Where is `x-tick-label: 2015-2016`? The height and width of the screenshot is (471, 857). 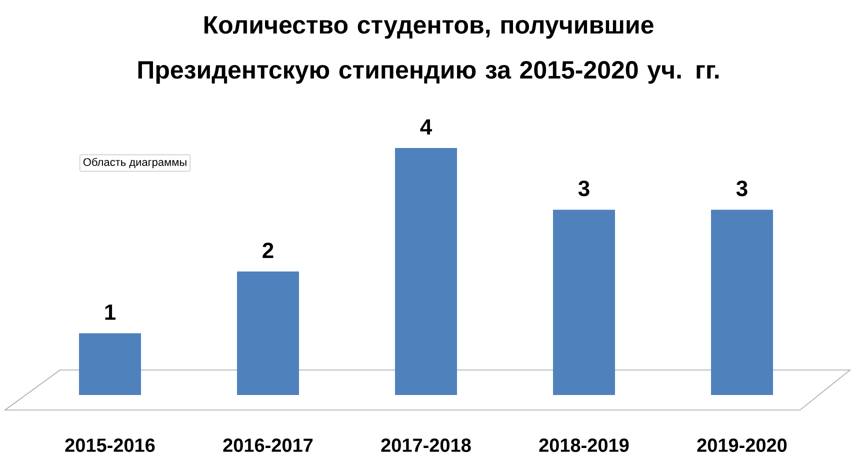 x-tick-label: 2015-2016 is located at coordinates (110, 445).